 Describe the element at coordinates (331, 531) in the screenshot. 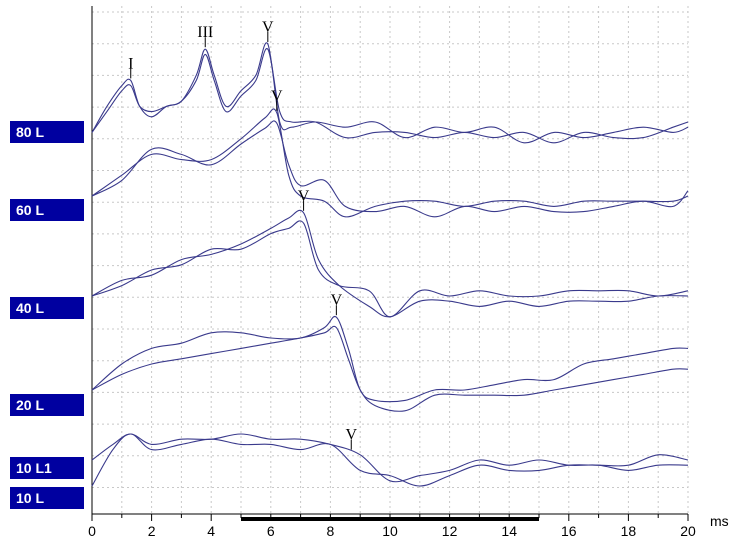

I see `x-tick-label: 8` at that location.